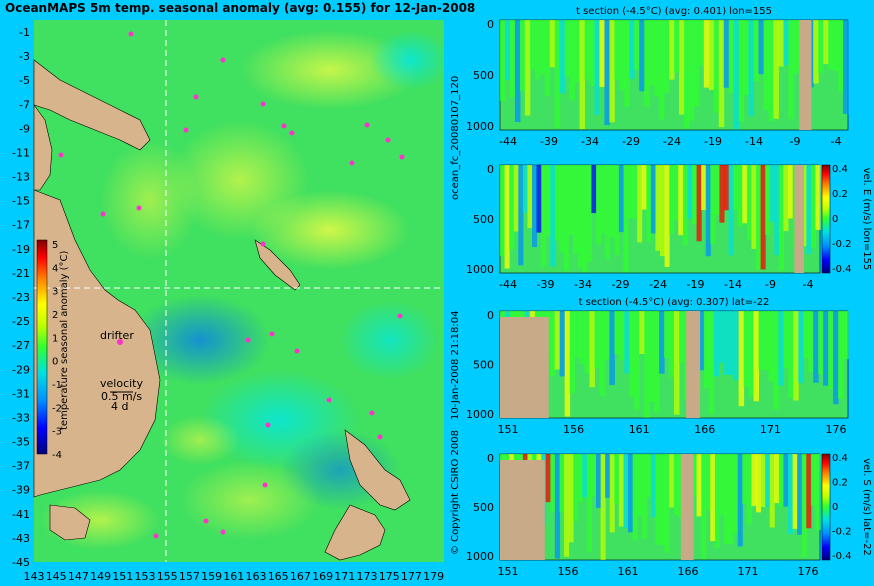  Describe the element at coordinates (21, 249) in the screenshot. I see `map-lat-tick-label: -19` at that location.